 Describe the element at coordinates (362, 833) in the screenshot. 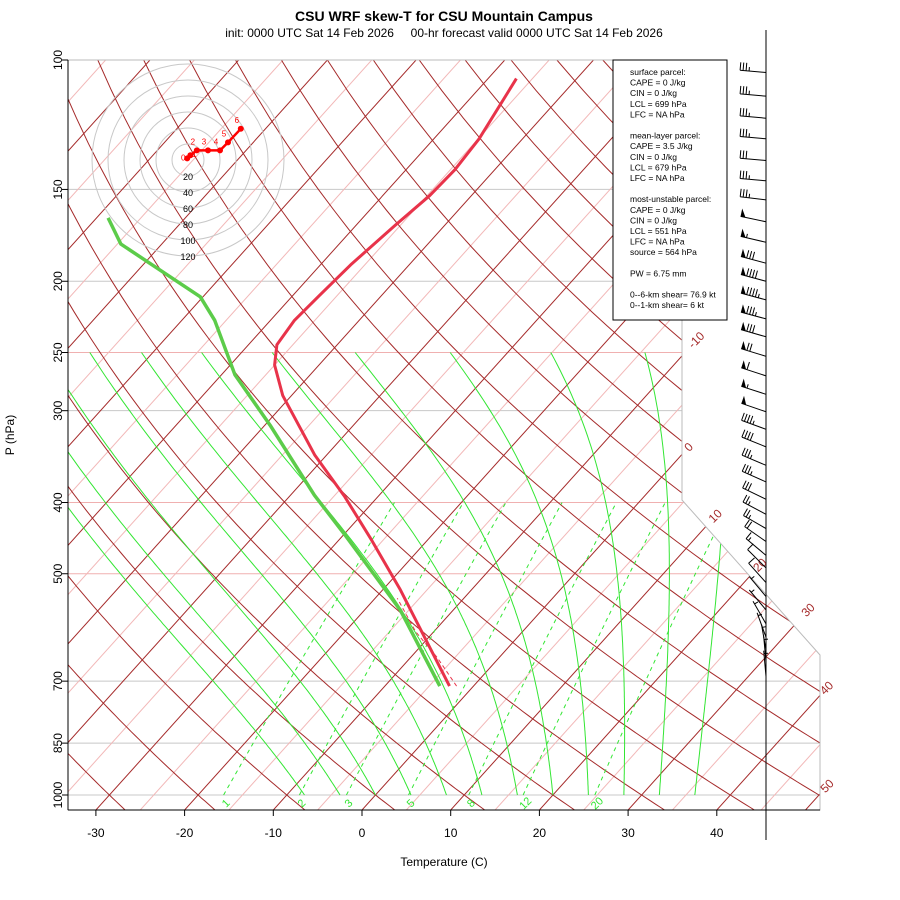

I see `x-tick-label: 0` at that location.